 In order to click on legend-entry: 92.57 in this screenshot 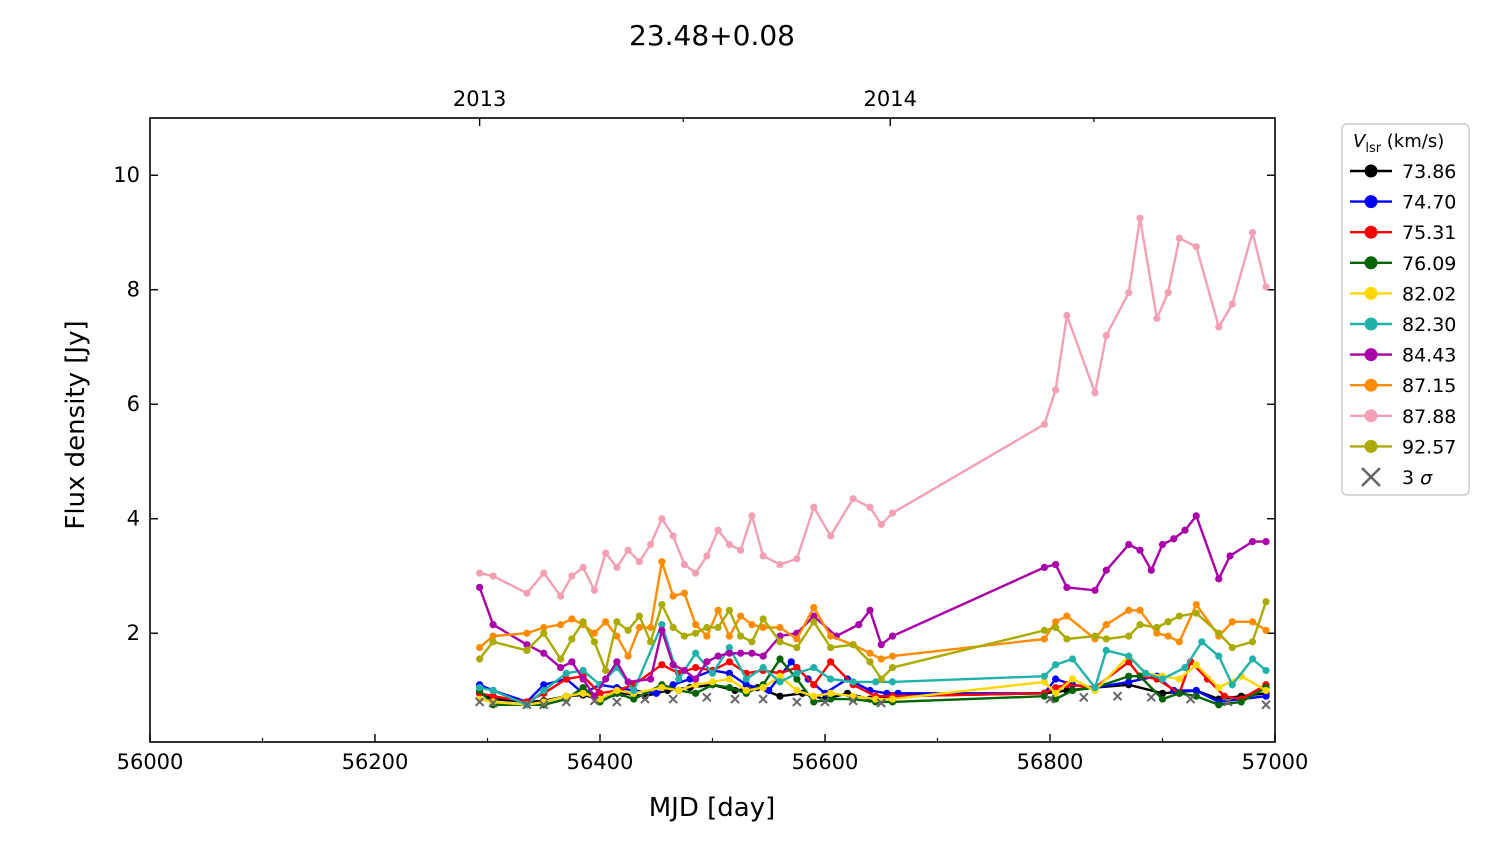, I will do `click(1403, 447)`.